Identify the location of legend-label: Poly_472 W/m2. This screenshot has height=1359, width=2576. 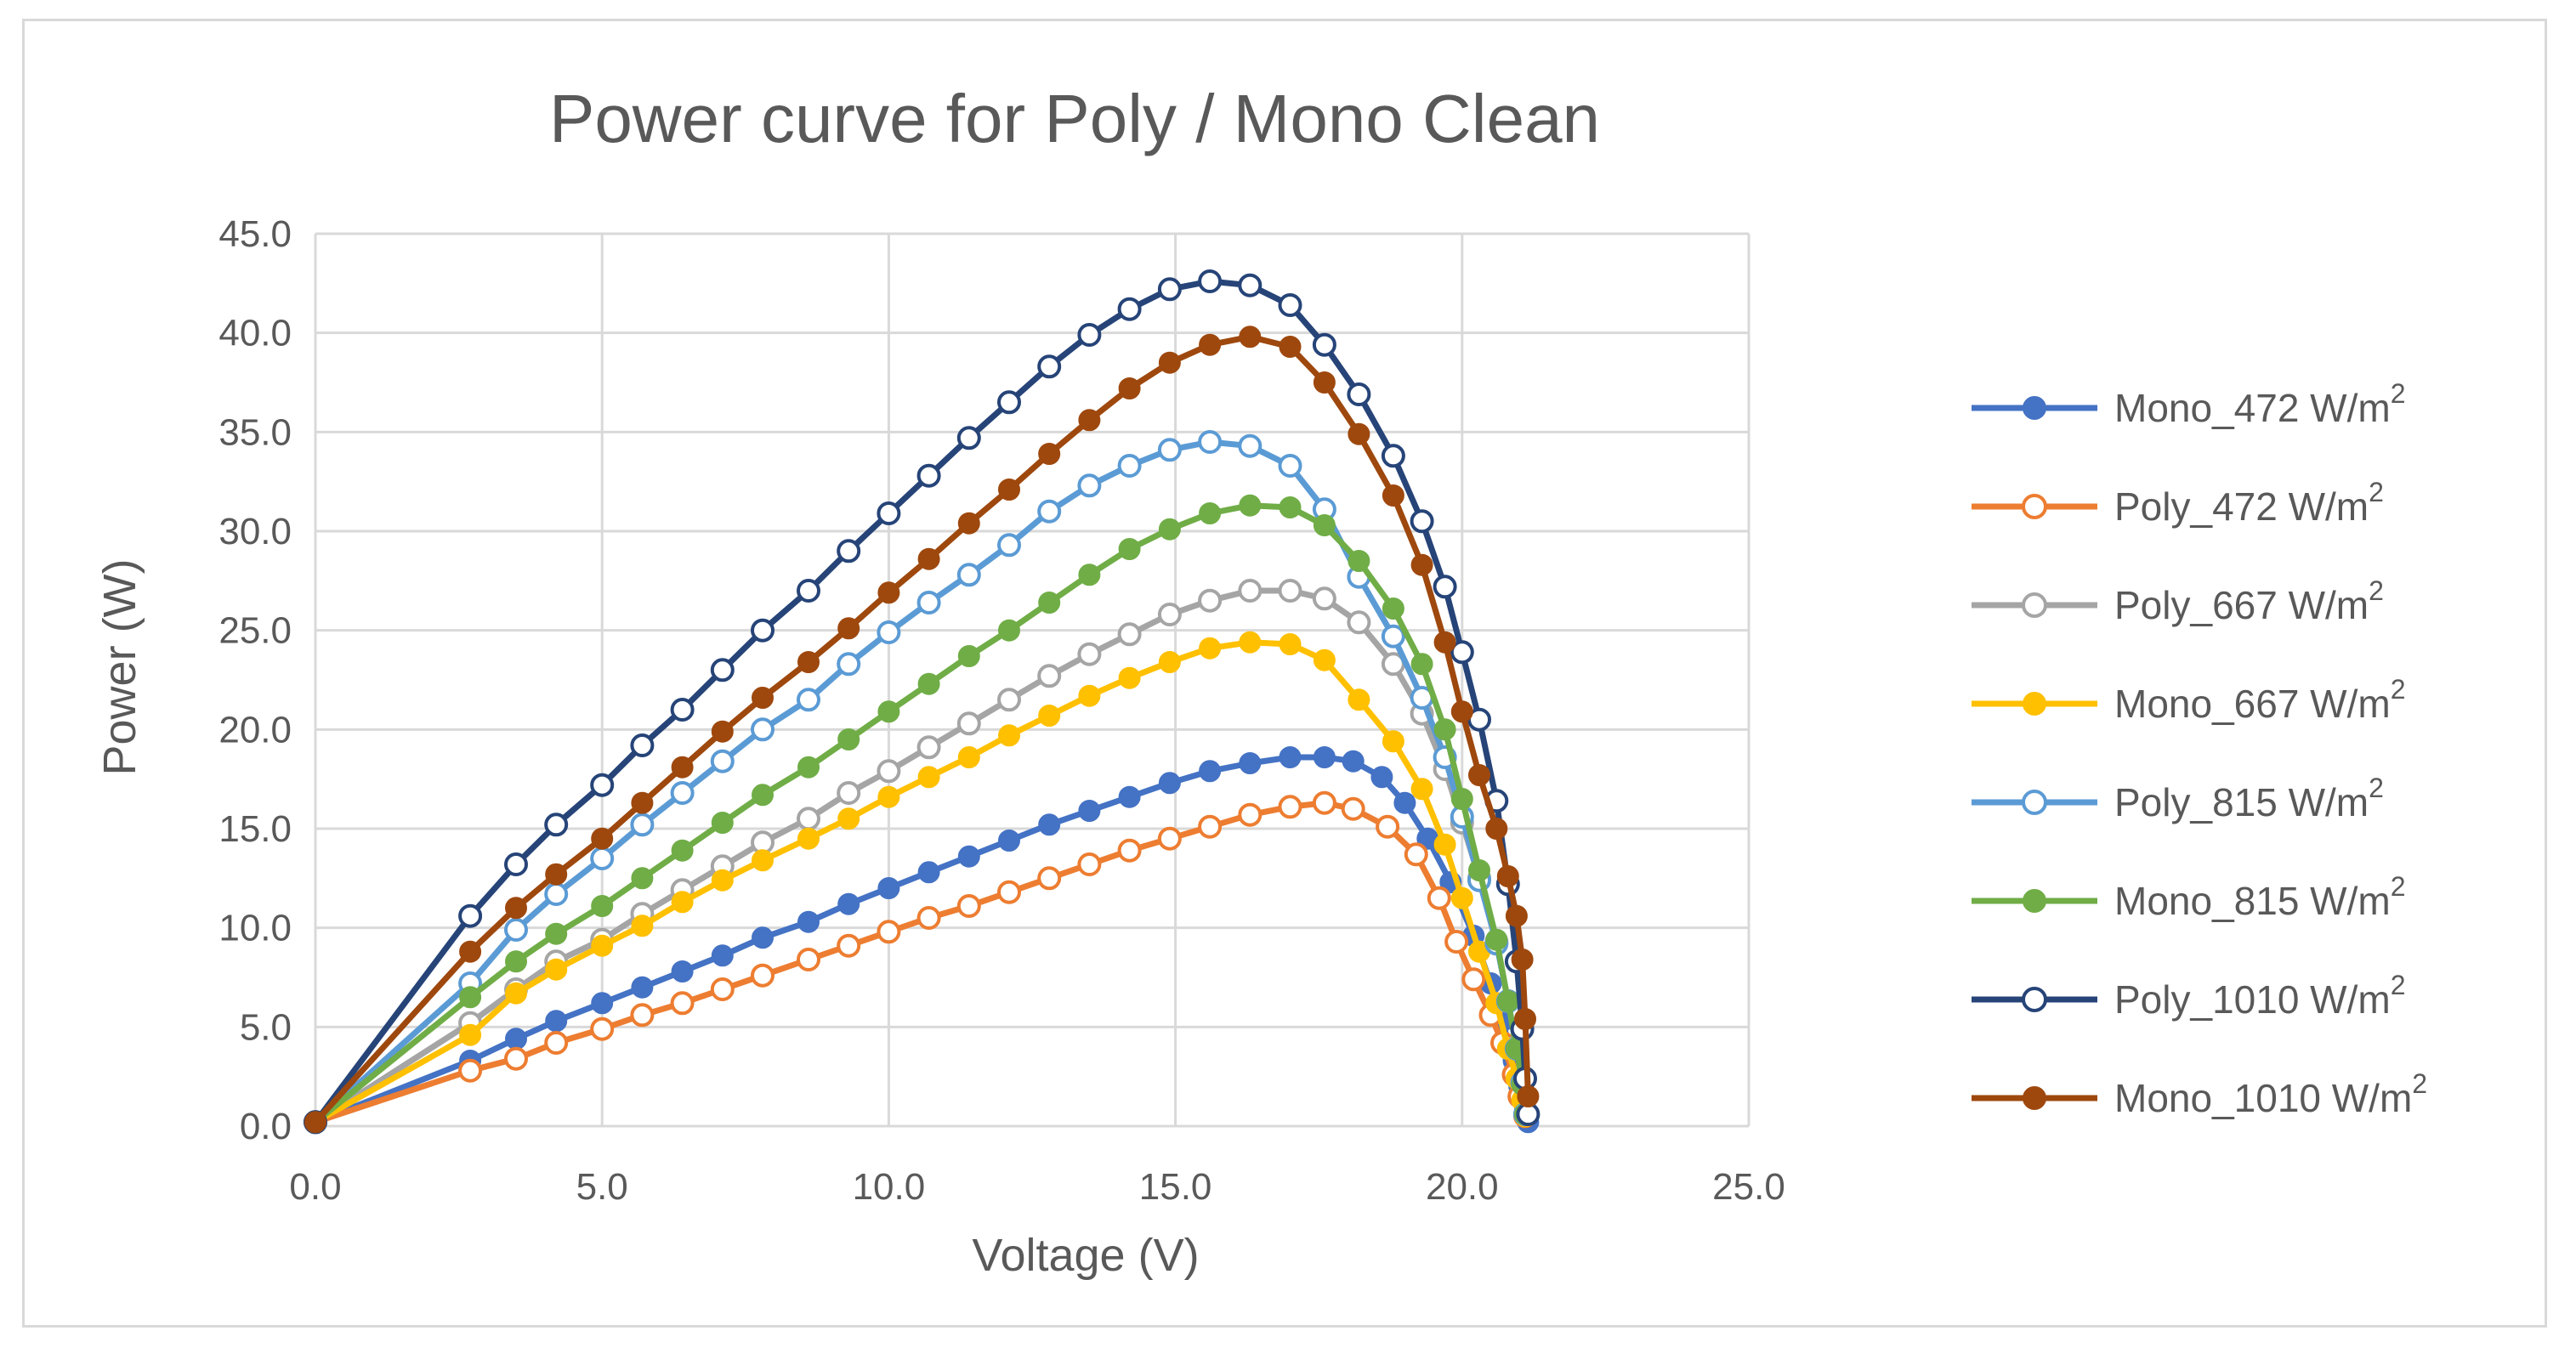
(2249, 503).